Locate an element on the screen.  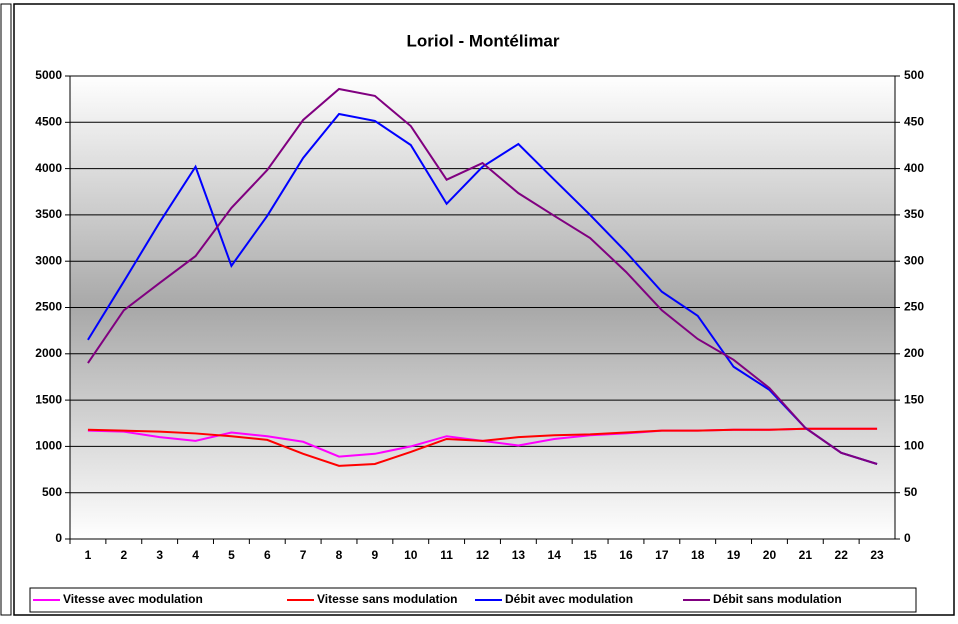
x-tick-label: 3 is located at coordinates (159, 555).